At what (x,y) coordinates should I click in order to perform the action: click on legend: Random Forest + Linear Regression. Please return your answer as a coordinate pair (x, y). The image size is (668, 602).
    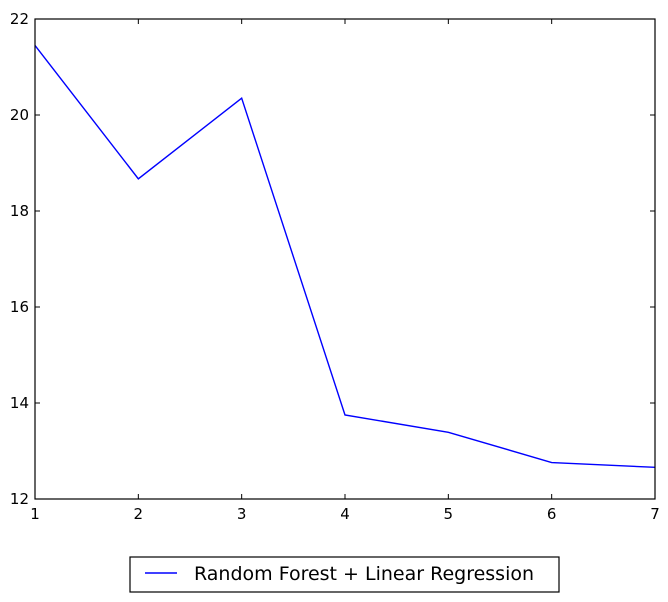
    Looking at the image, I should click on (344, 574).